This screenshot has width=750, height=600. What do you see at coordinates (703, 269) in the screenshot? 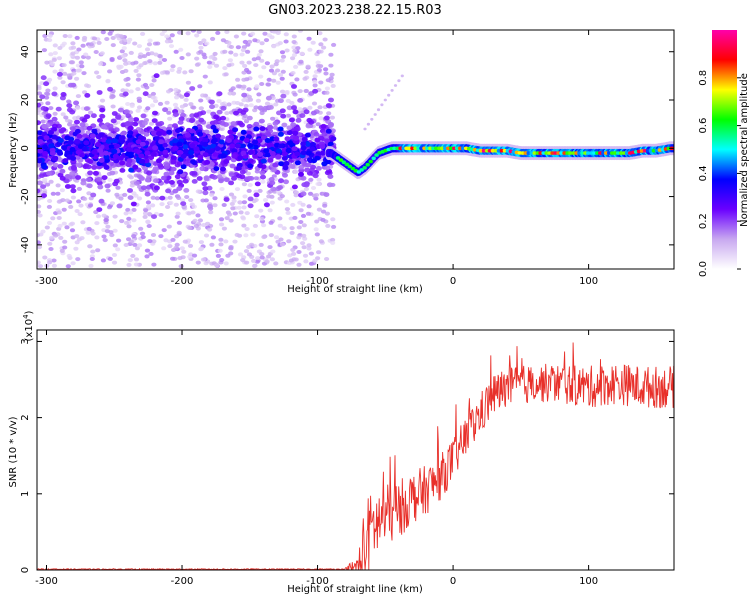
I see `colorbar-tick-label: 0.0` at bounding box center [703, 269].